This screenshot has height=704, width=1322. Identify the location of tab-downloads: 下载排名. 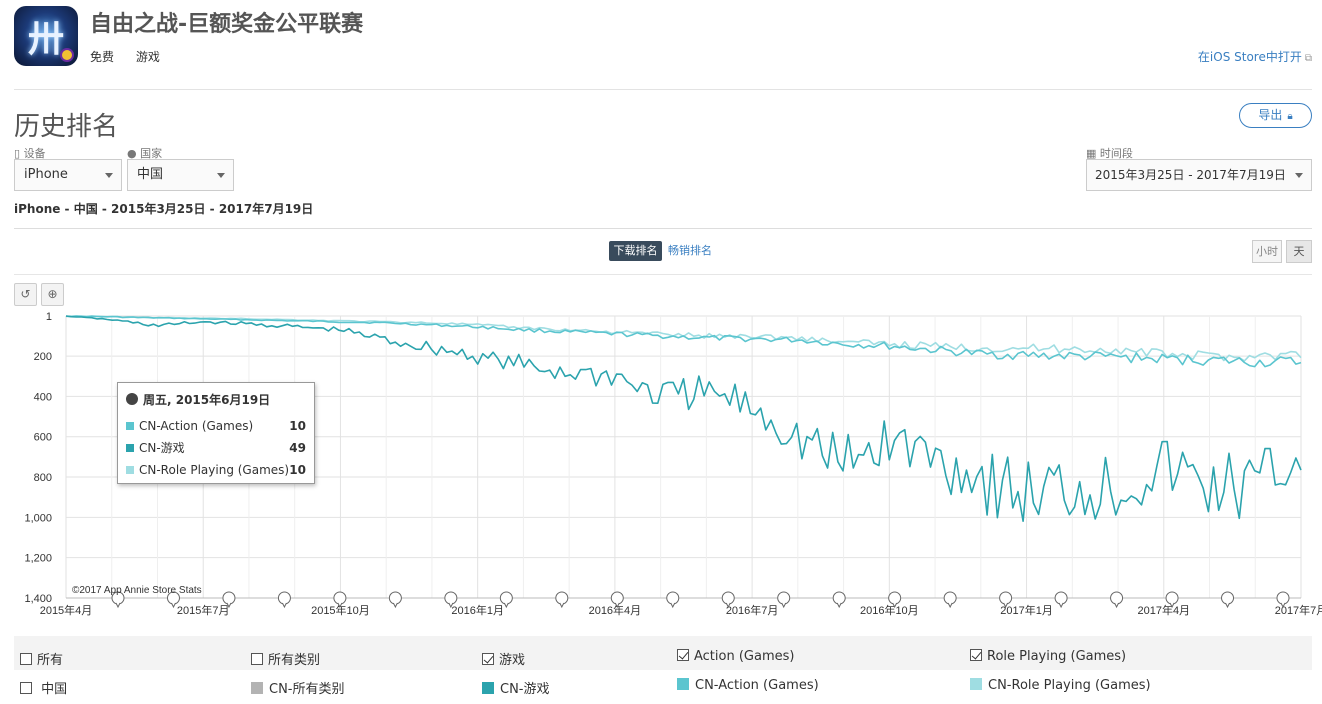
(635, 251).